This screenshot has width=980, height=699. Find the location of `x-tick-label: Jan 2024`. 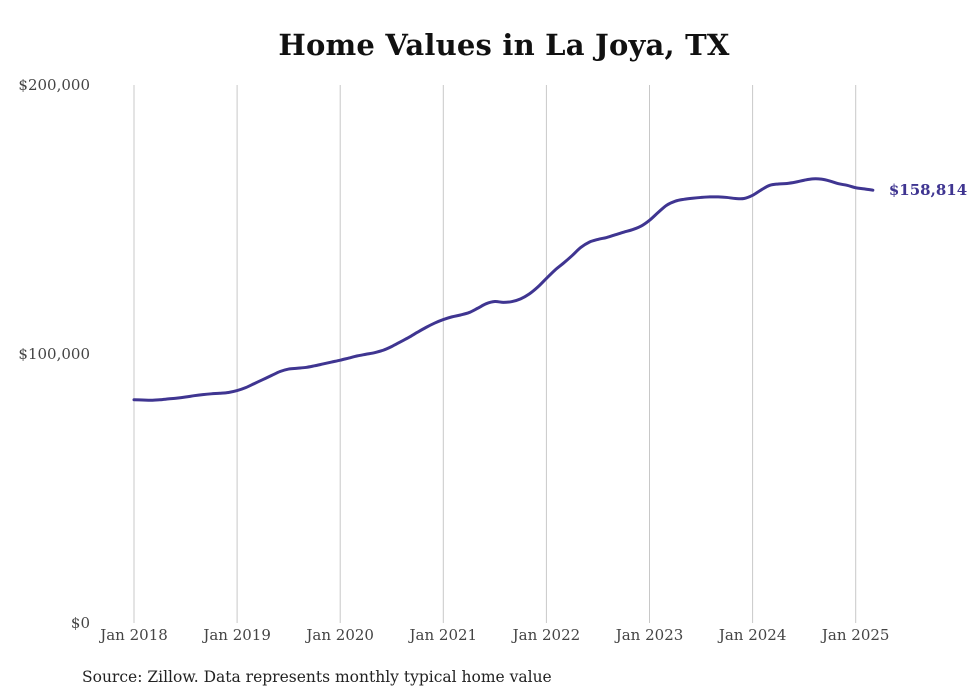

x-tick-label: Jan 2024 is located at coordinates (752, 635).